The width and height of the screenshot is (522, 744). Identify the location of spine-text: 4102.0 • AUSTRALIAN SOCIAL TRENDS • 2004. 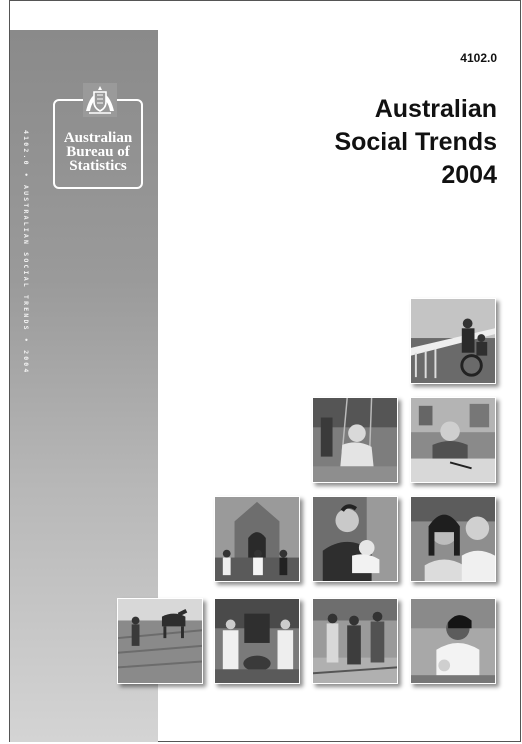
(26, 252).